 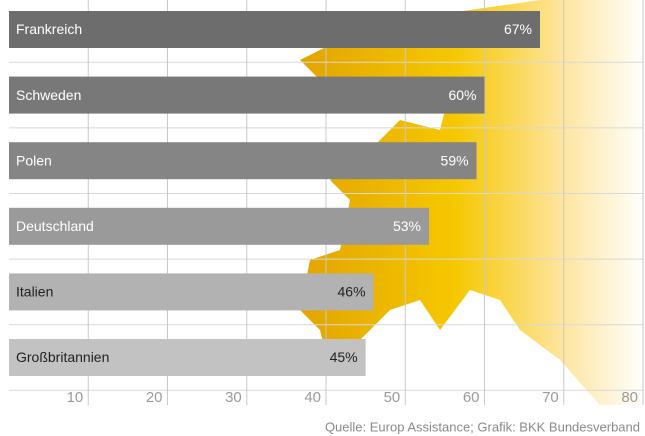 What do you see at coordinates (154, 397) in the screenshot?
I see `x-tick-label: 20` at bounding box center [154, 397].